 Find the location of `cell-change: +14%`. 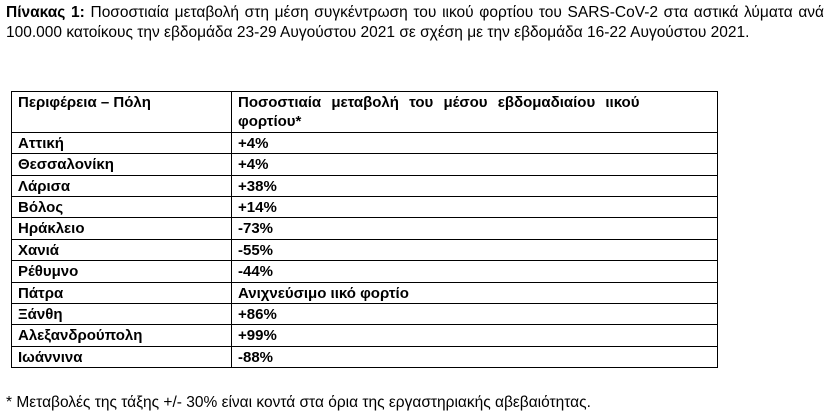

cell-change: +14% is located at coordinates (474, 207).